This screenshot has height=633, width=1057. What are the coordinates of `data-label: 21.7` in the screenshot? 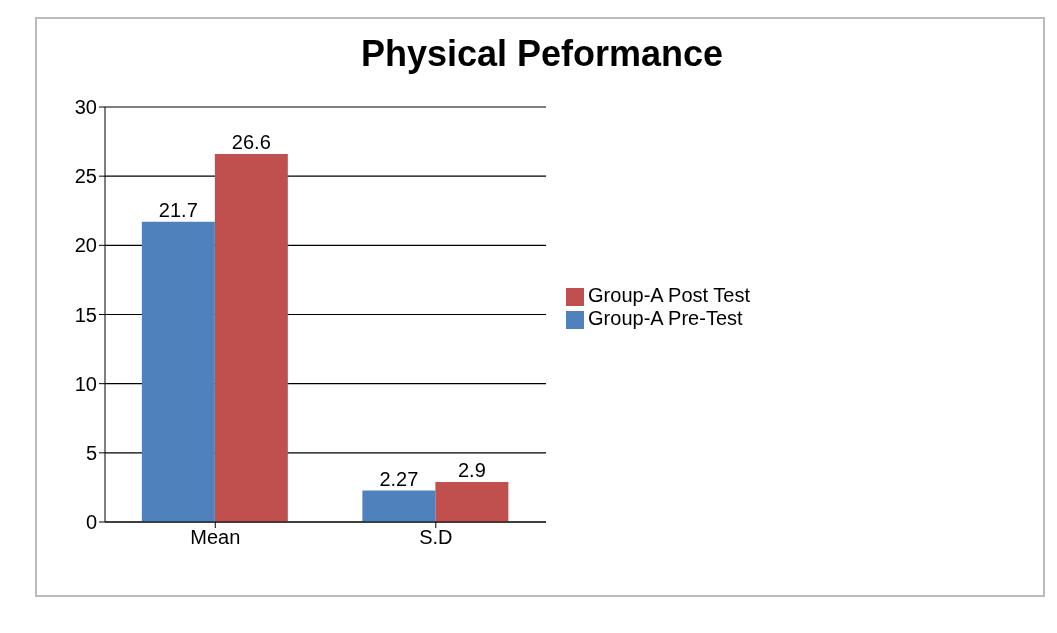 It's located at (178, 209).